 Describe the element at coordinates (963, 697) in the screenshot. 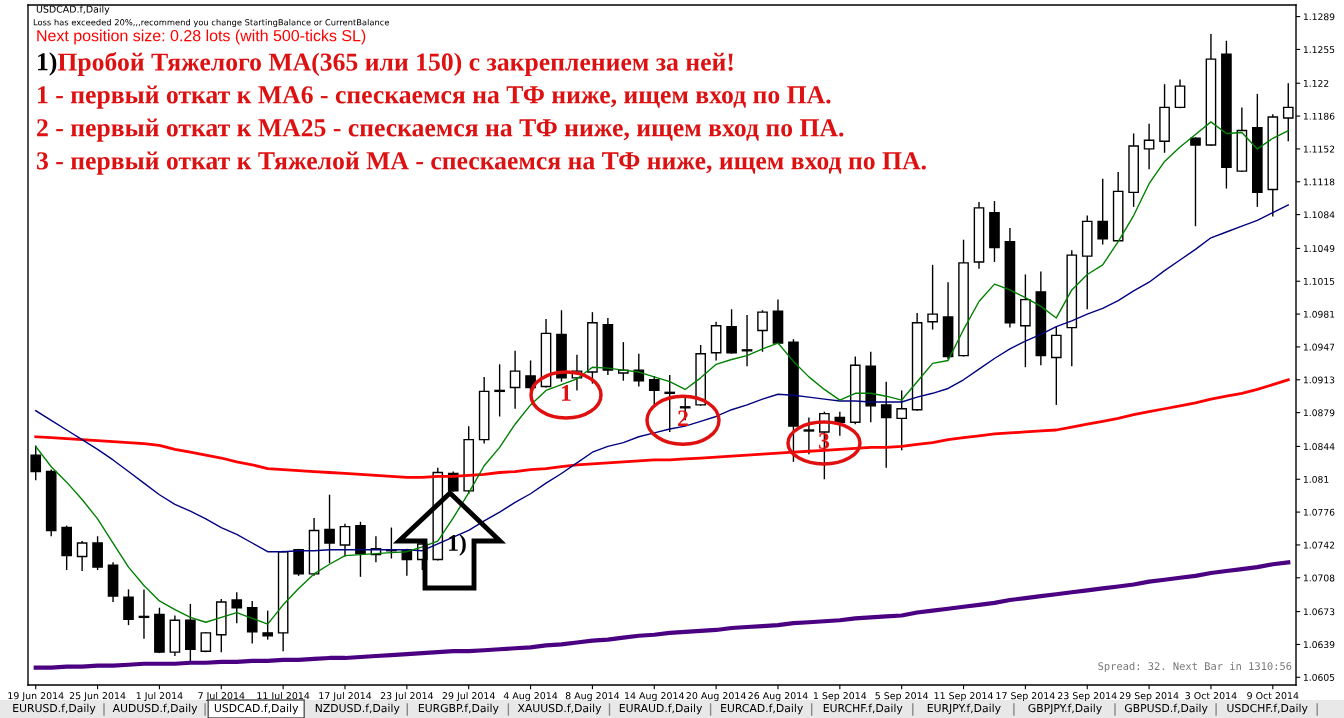

I see `x-tick-label: 11 Sep 2014` at that location.